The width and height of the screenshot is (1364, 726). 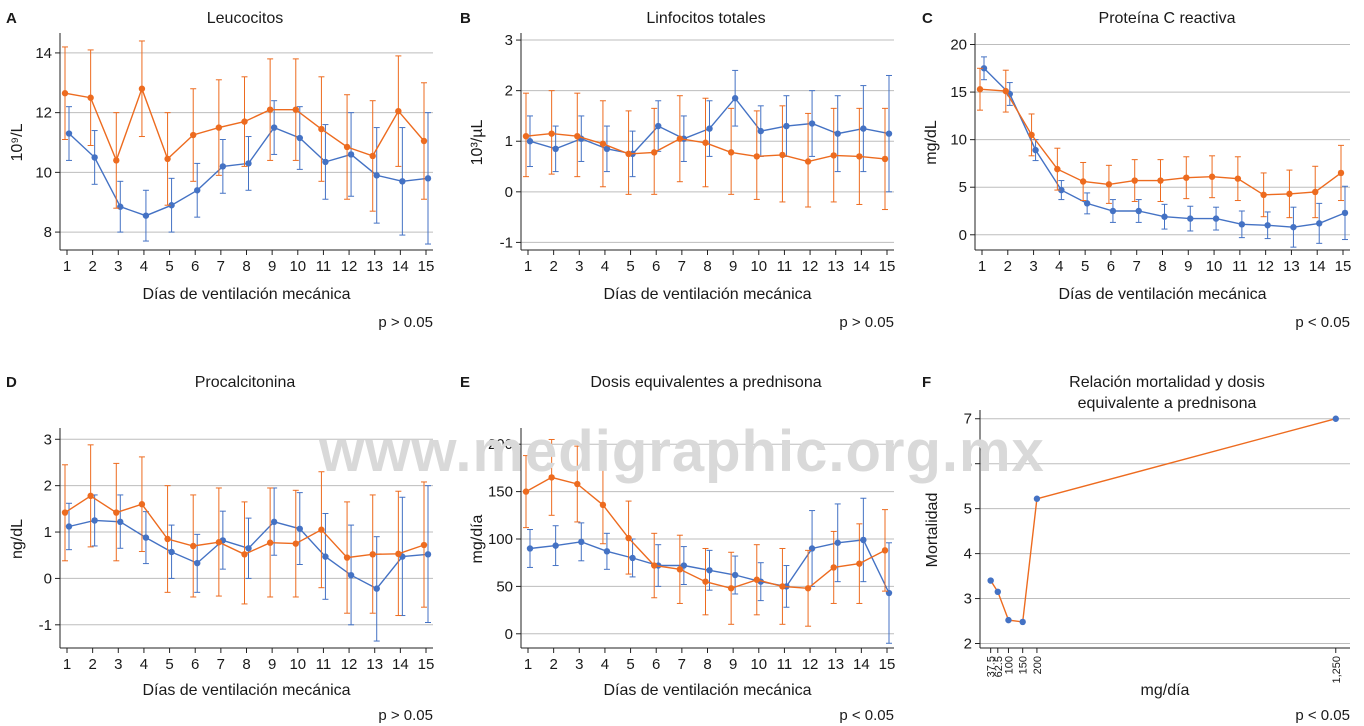 What do you see at coordinates (504, 586) in the screenshot?
I see `y-tick-label: 50` at bounding box center [504, 586].